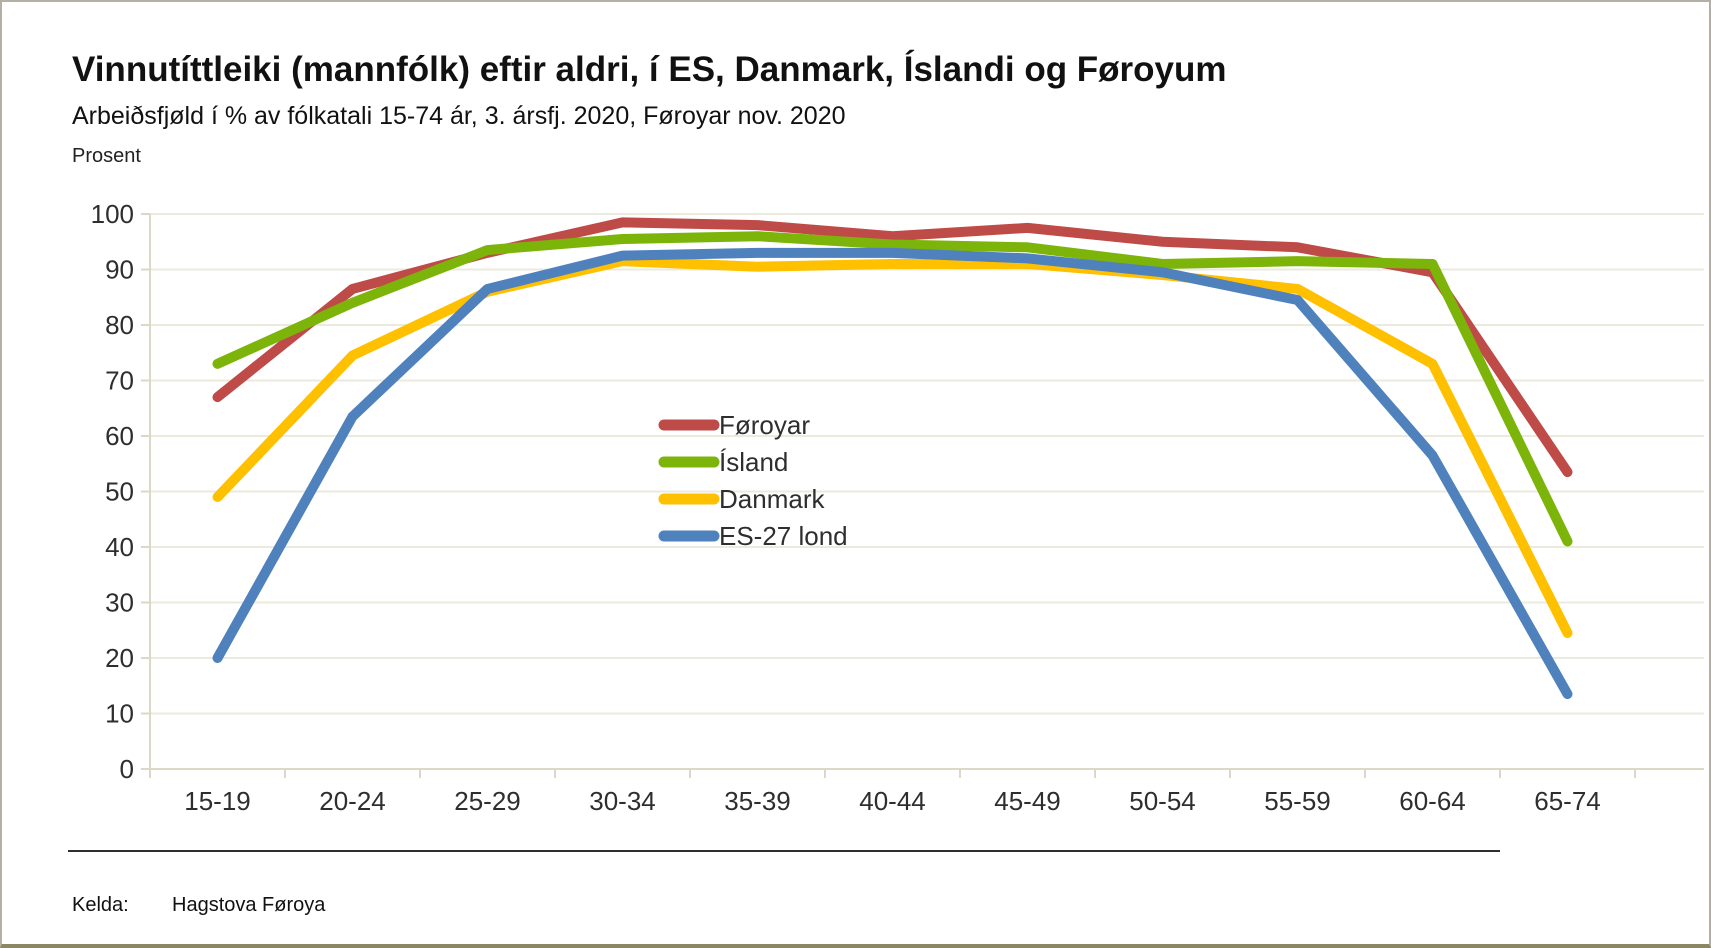 The width and height of the screenshot is (1711, 948). Describe the element at coordinates (100, 905) in the screenshot. I see `footer-source-label: Kelda:` at that location.